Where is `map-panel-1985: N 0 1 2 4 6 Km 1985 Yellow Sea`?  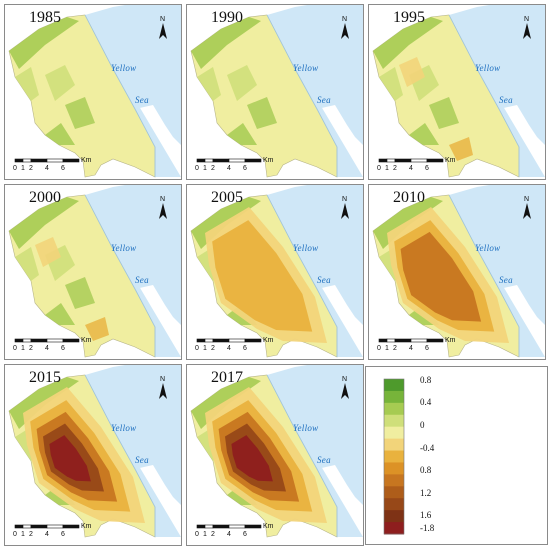 map-panel-1985: N 0 1 2 4 6 Km 1985 Yellow Sea is located at coordinates (93, 92).